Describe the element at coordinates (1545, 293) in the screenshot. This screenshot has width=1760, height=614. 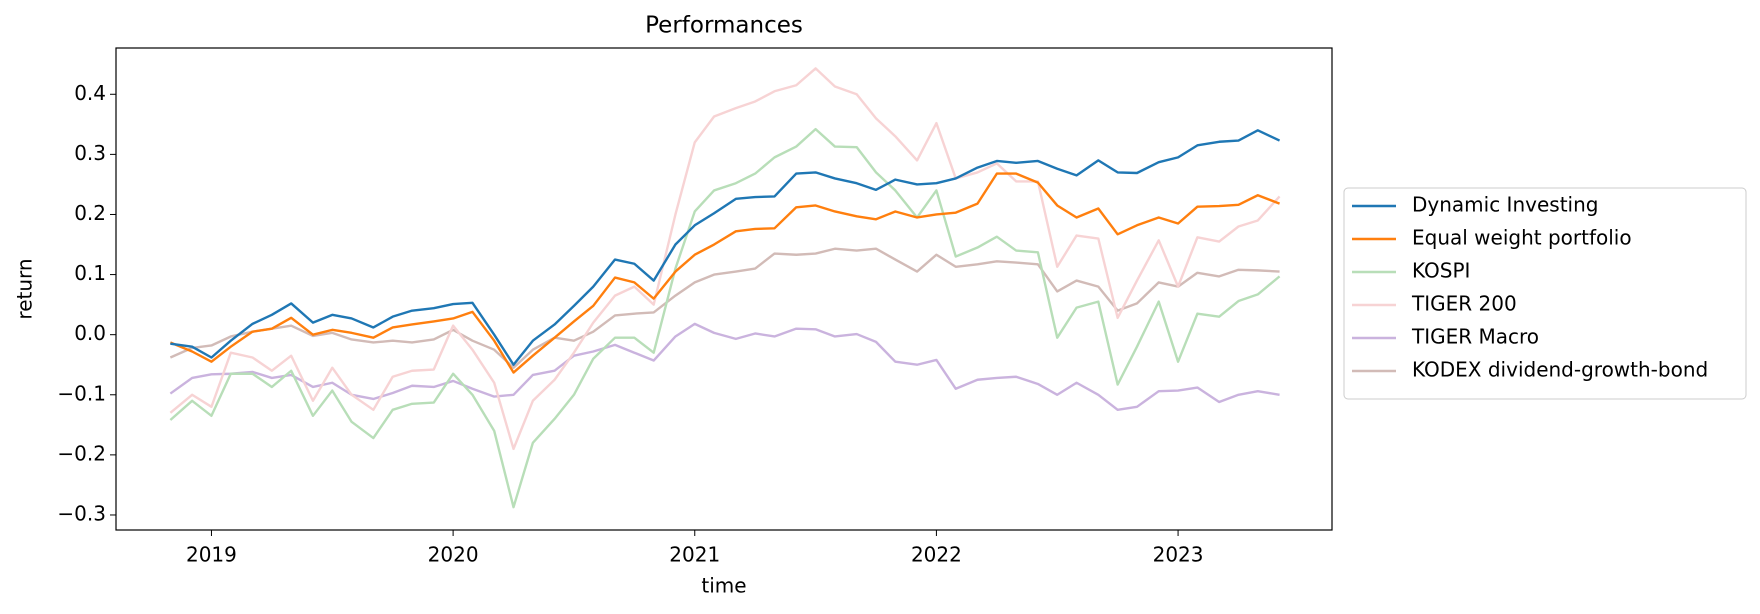
I see `legend-box` at that location.